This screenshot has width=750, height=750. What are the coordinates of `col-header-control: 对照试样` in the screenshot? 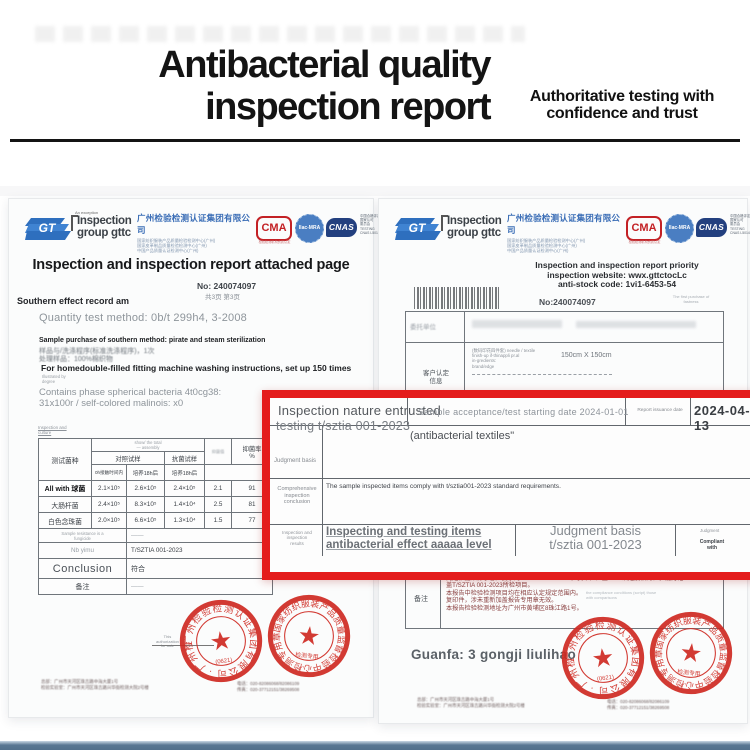 It's located at (128, 458).